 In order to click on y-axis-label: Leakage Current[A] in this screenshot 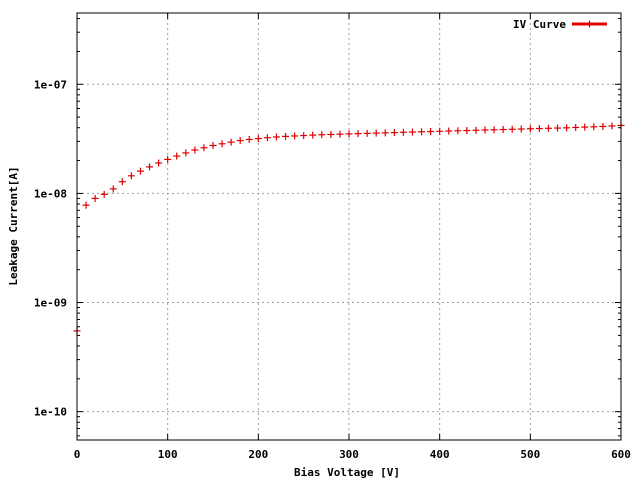, I will do `click(13, 225)`.